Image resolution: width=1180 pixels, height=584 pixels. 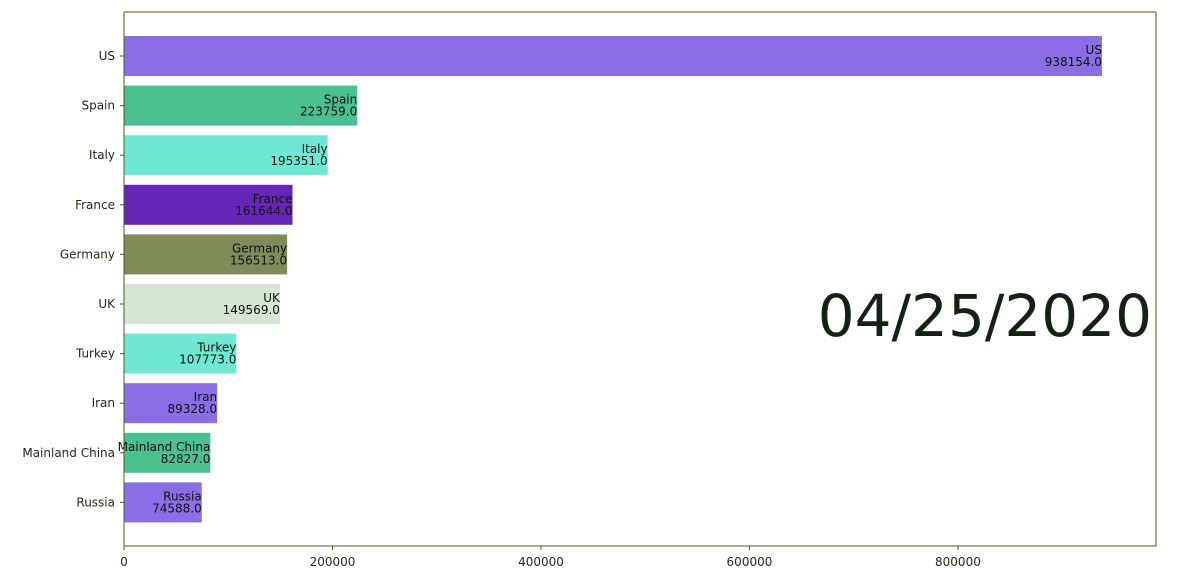 I want to click on bar-value-label: 195351.0, so click(x=298, y=161).